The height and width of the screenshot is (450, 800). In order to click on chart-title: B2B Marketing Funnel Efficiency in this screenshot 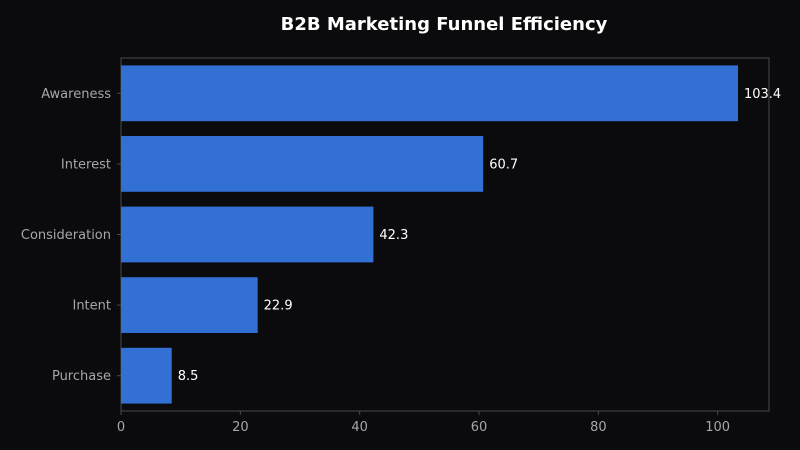, I will do `click(444, 24)`.